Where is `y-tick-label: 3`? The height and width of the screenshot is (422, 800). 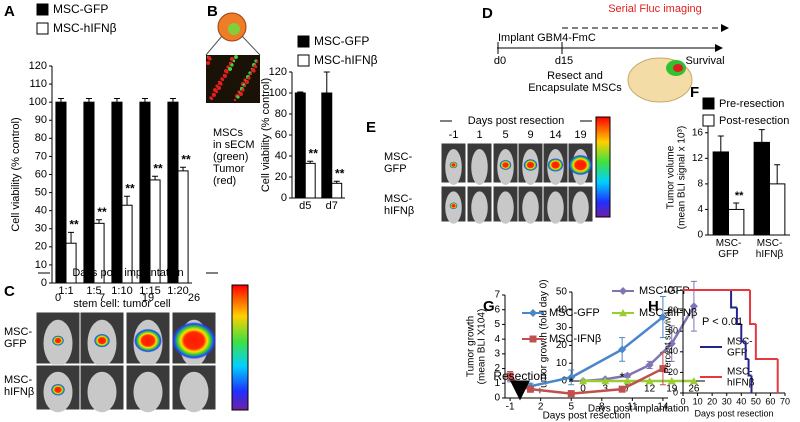 y-tick-label: 3 is located at coordinates (497, 353).